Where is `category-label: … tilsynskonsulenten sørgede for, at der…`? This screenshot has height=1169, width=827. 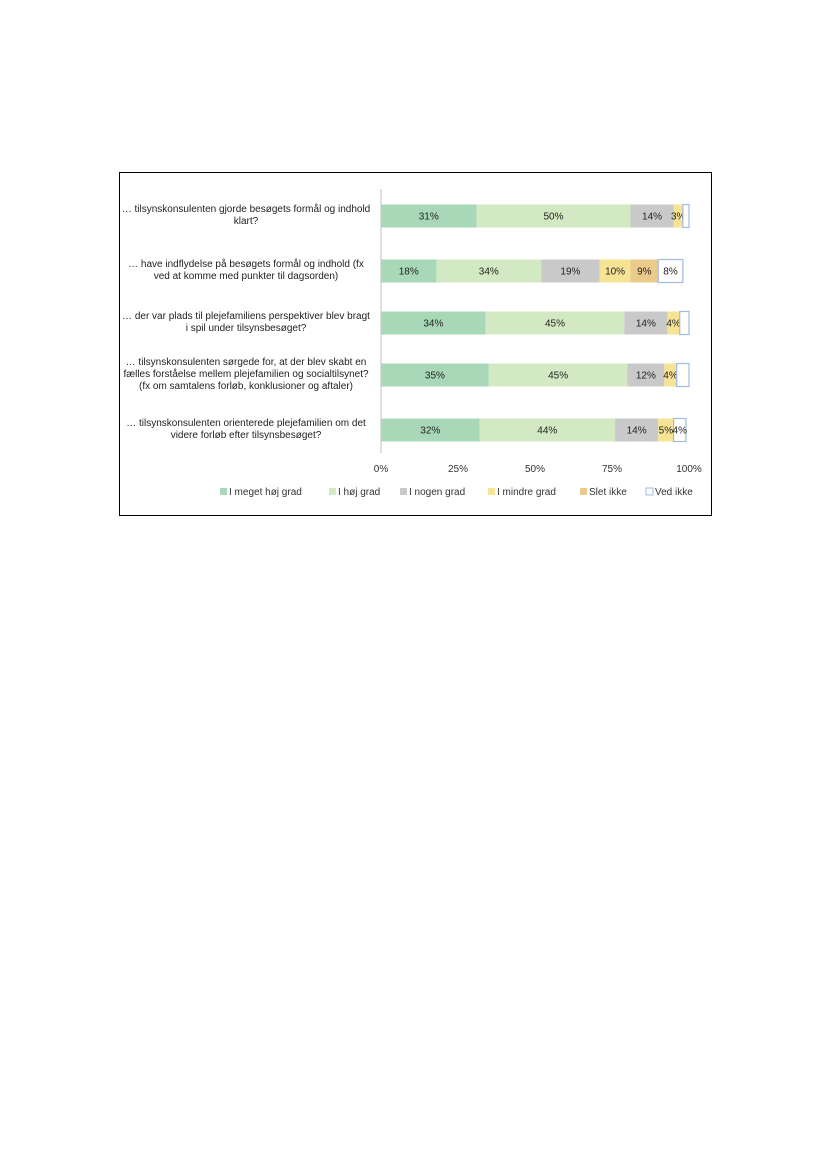 category-label: … tilsynskonsulenten sørgede for, at der… is located at coordinates (246, 374).